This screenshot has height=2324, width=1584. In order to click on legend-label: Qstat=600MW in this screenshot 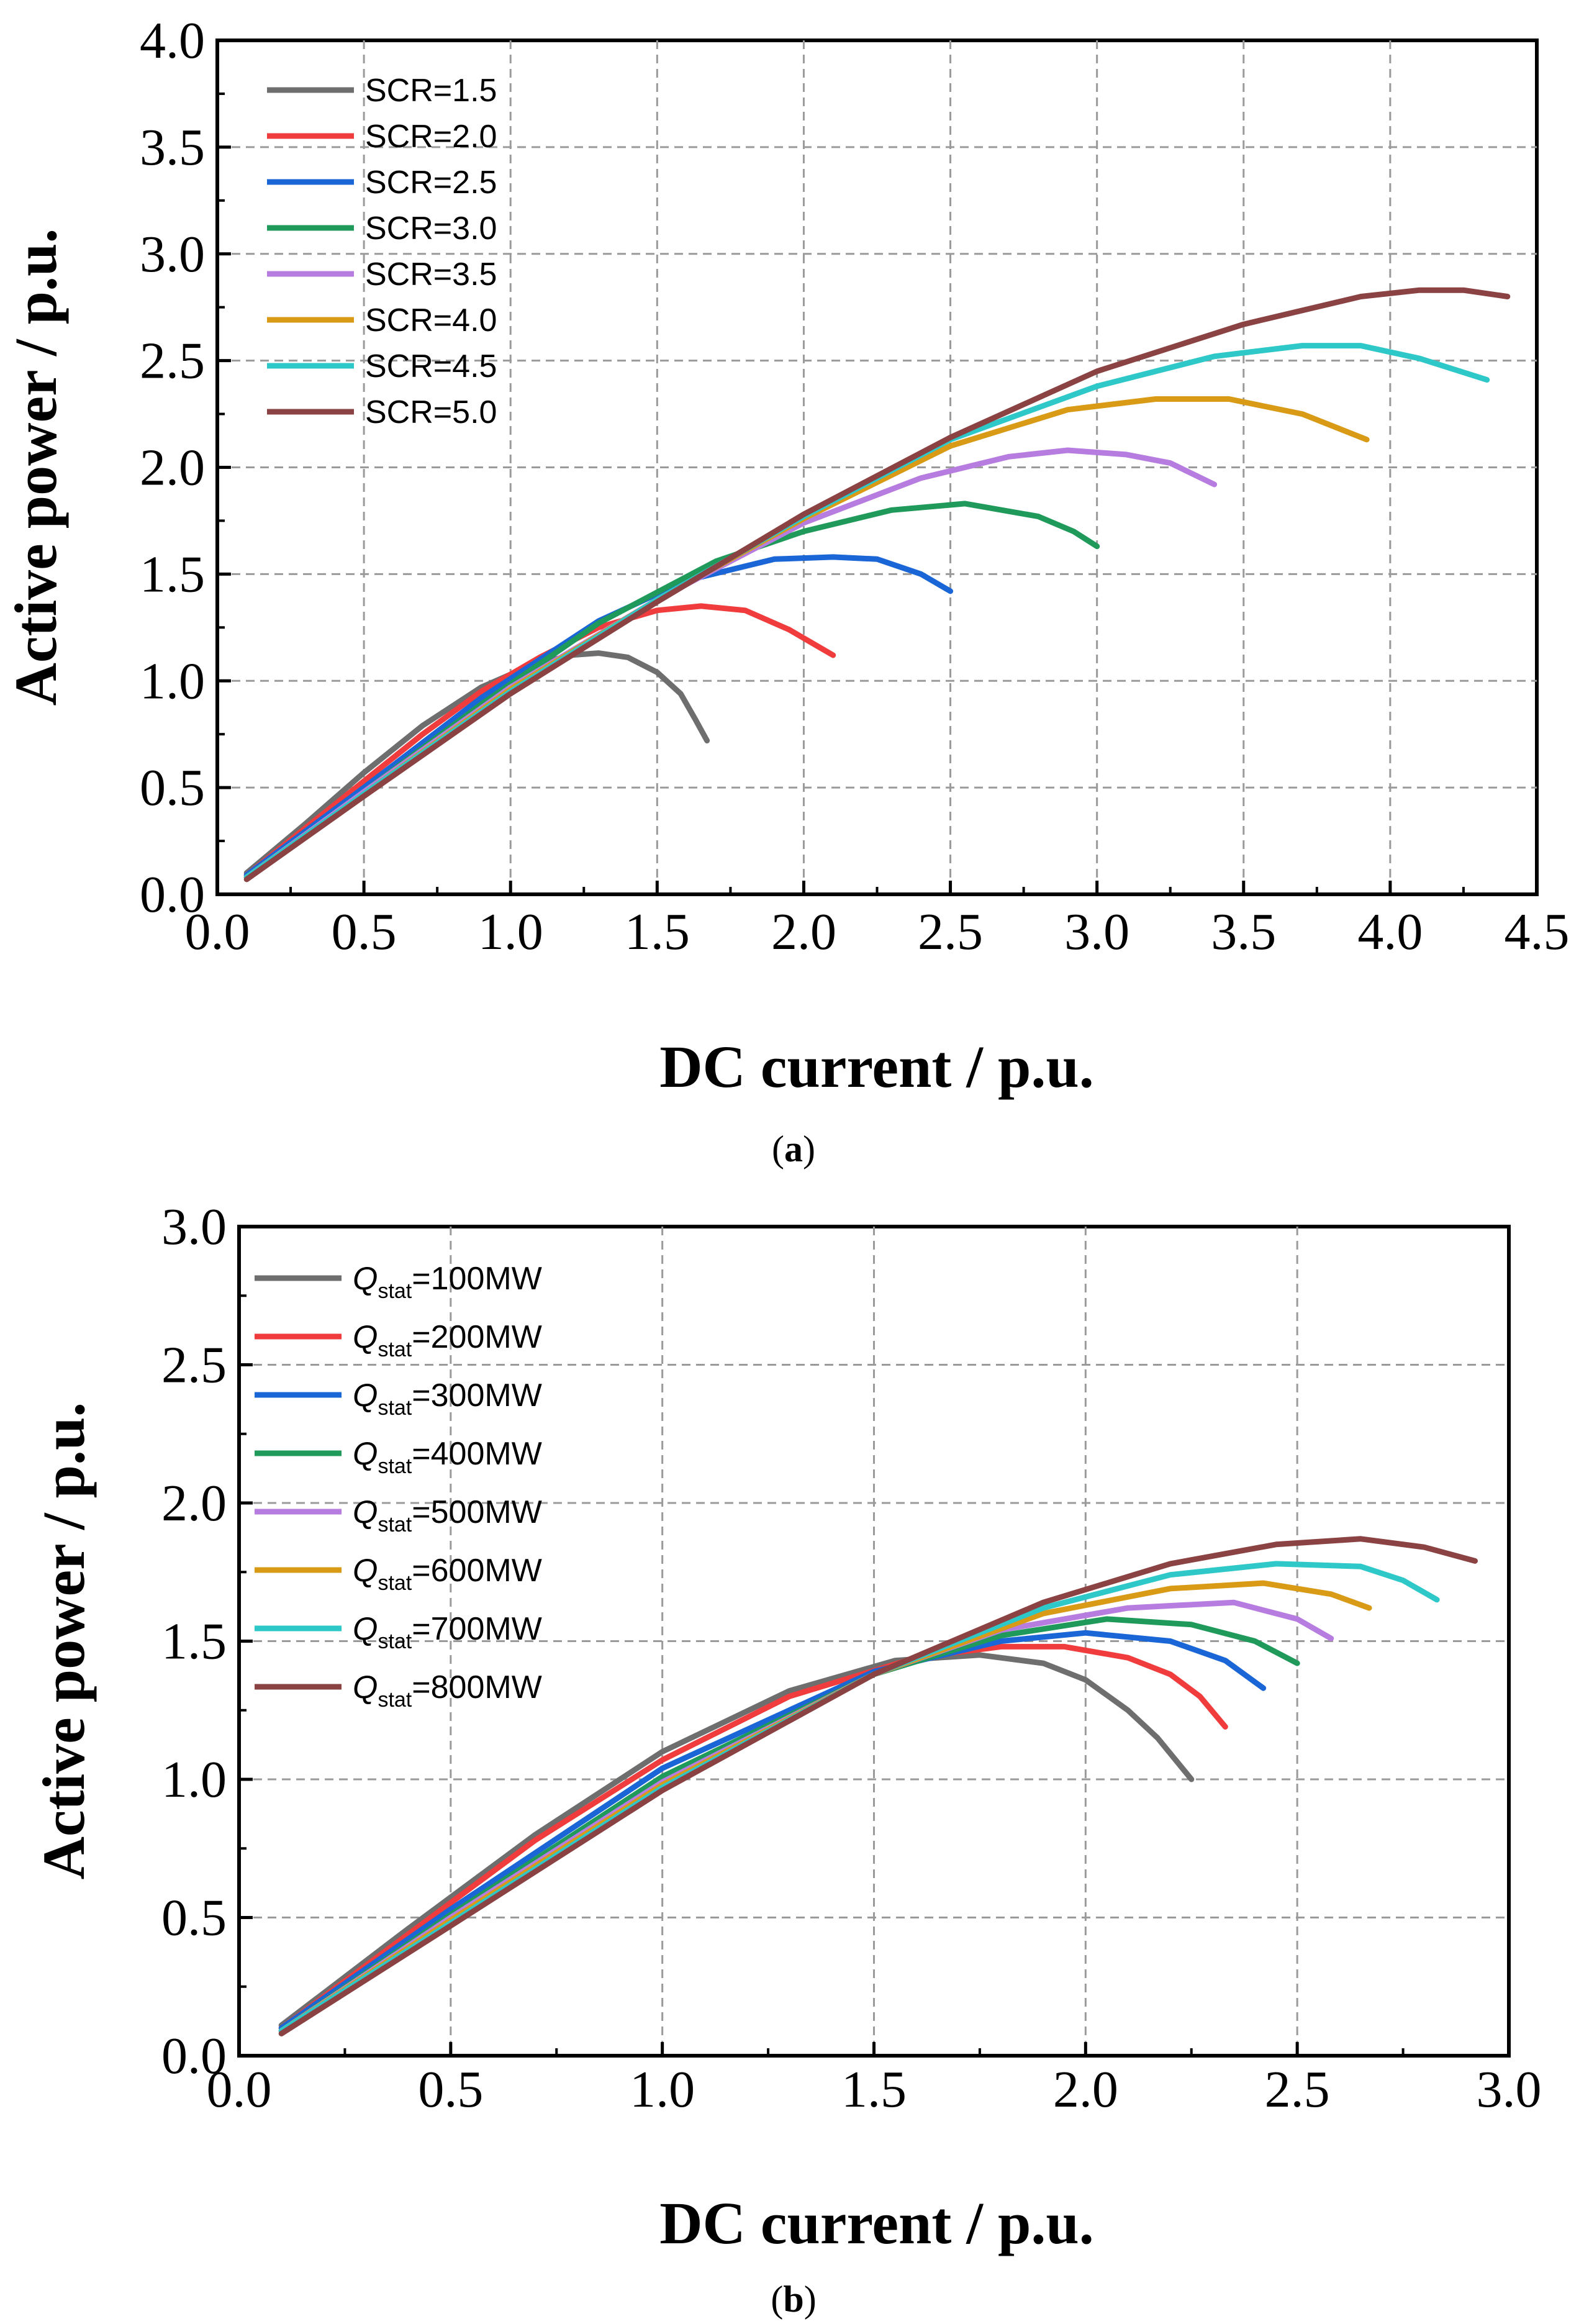, I will do `click(447, 1574)`.